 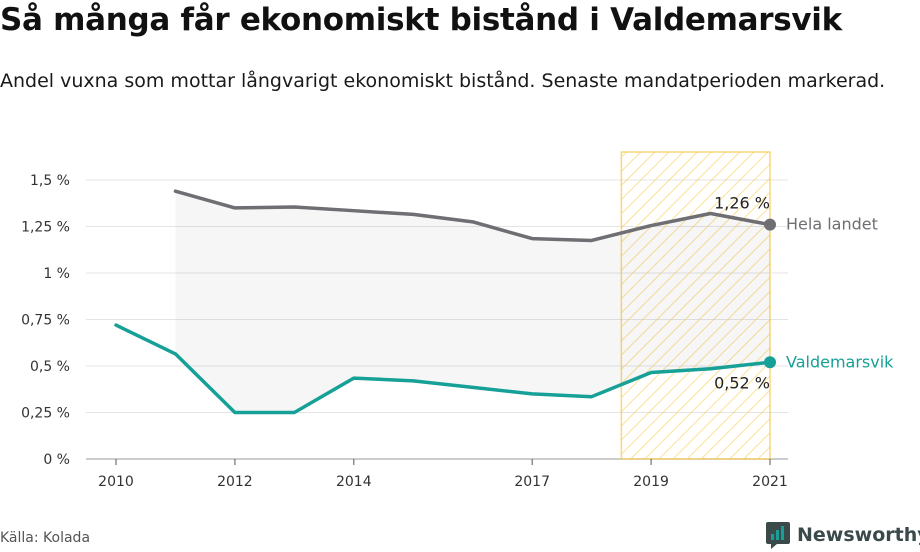 What do you see at coordinates (472, 216) in the screenshot?
I see `series-line-hela-landet` at bounding box center [472, 216].